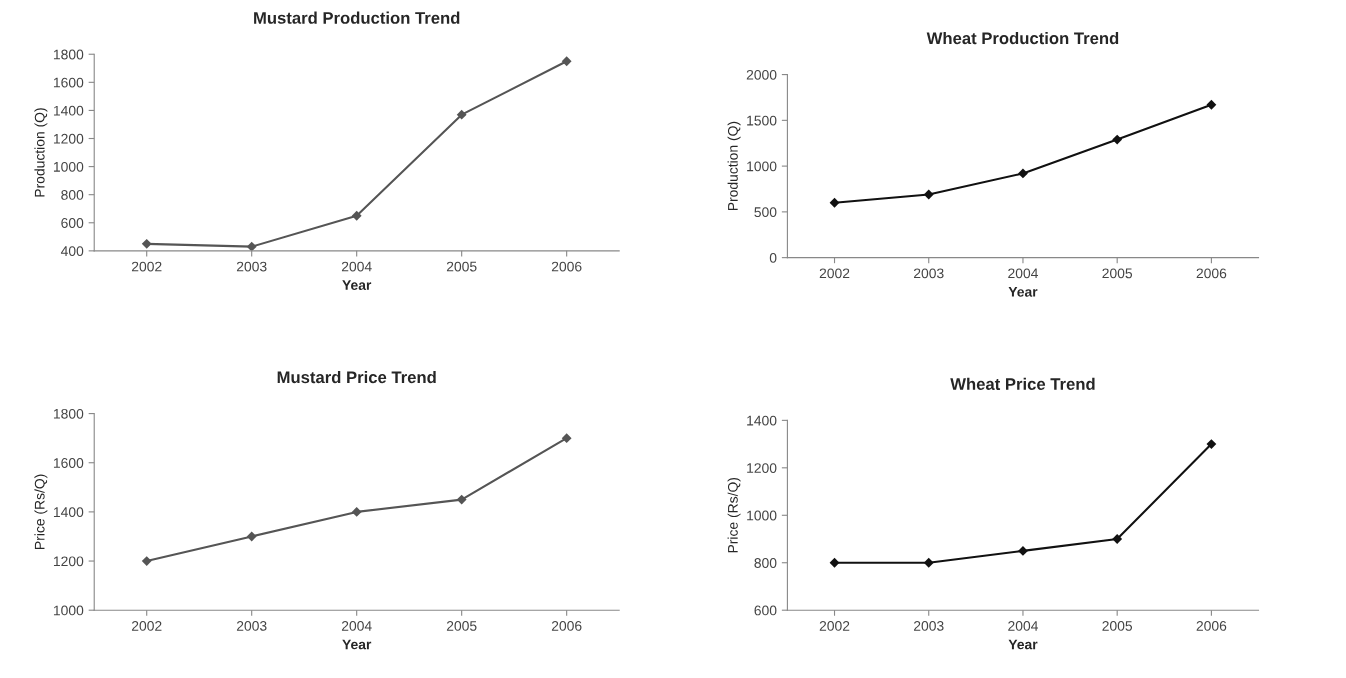 The height and width of the screenshot is (678, 1346). I want to click on chart-title: Wheat Production Trend, so click(1022, 38).